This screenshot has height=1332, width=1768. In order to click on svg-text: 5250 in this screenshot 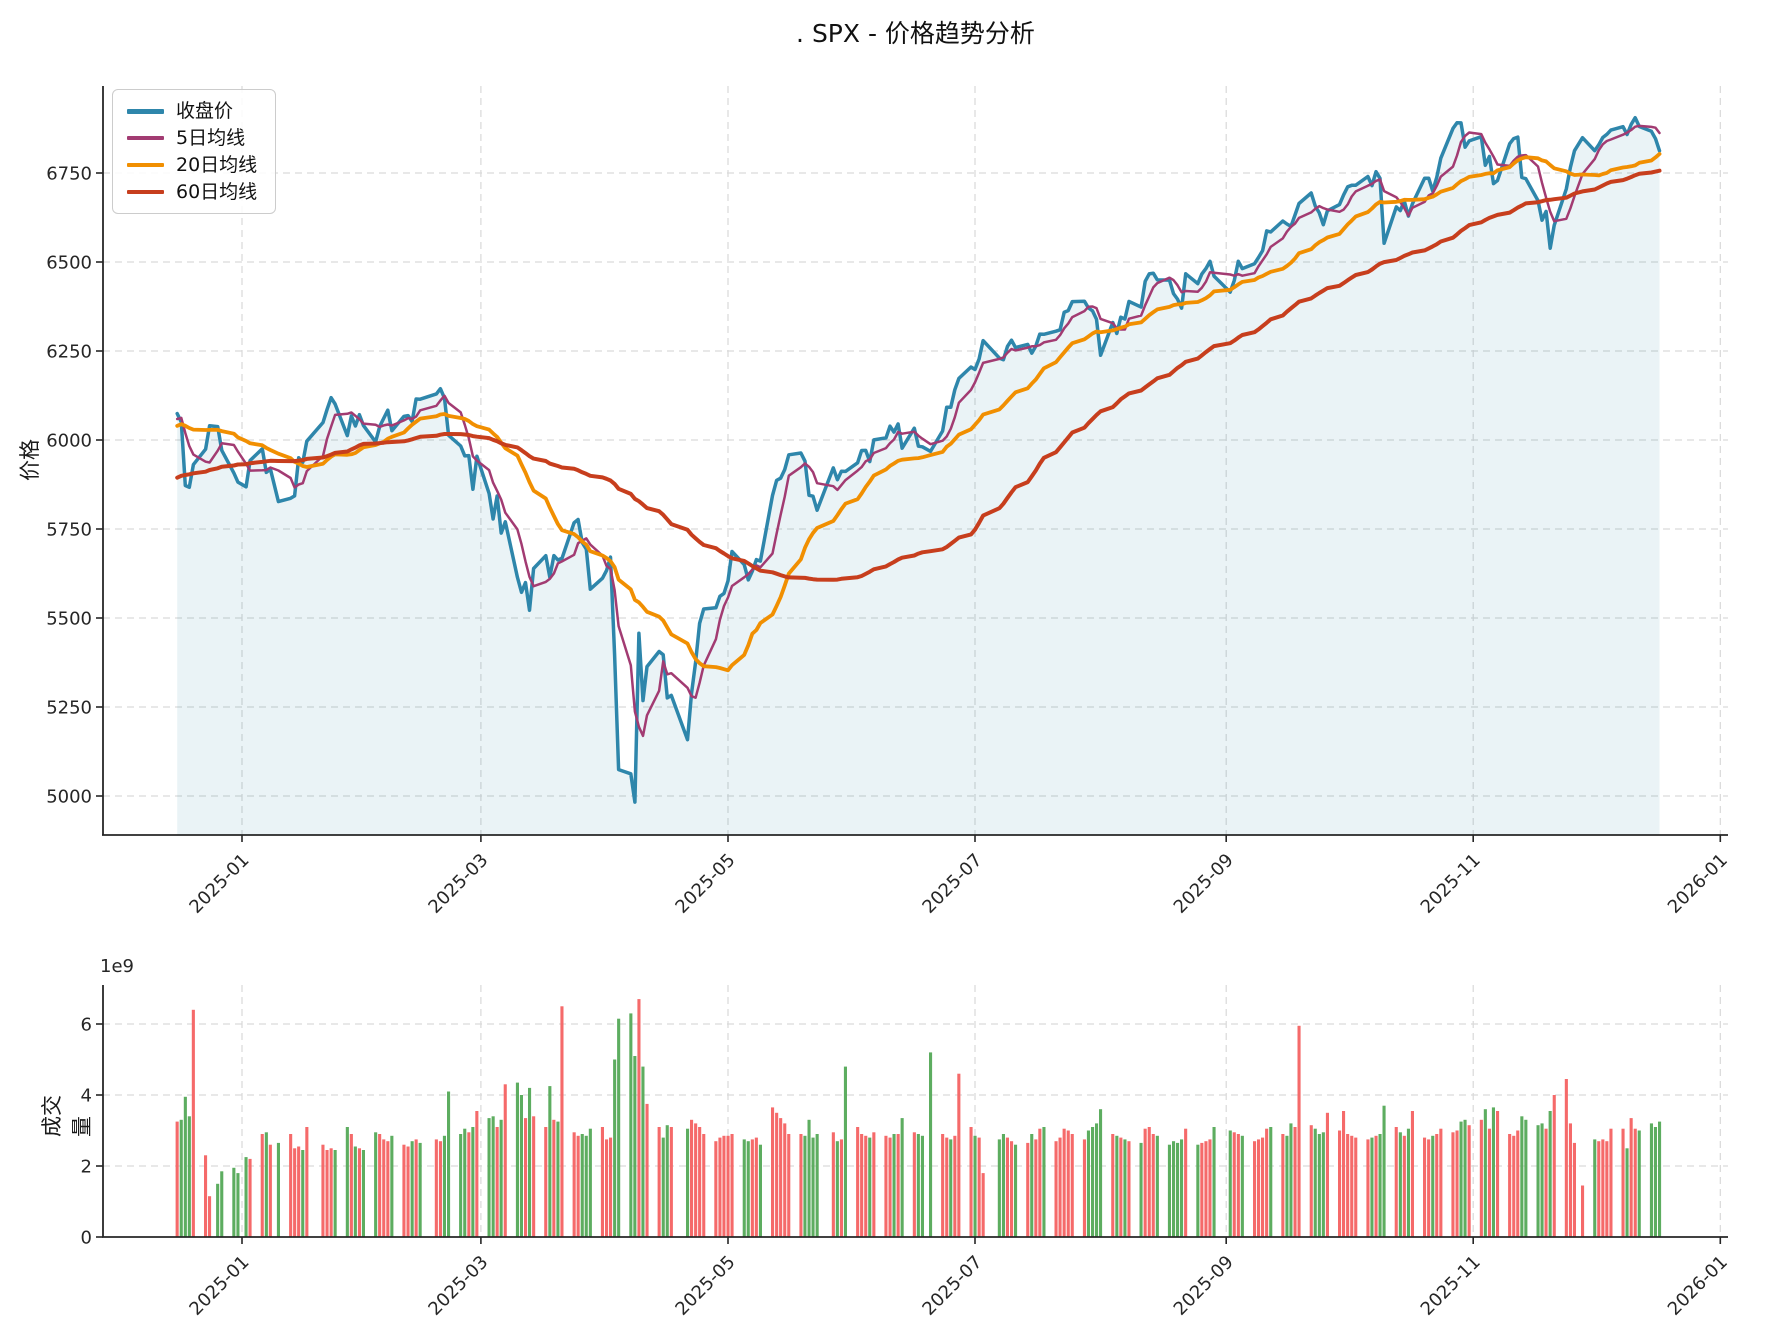, I will do `click(69, 708)`.